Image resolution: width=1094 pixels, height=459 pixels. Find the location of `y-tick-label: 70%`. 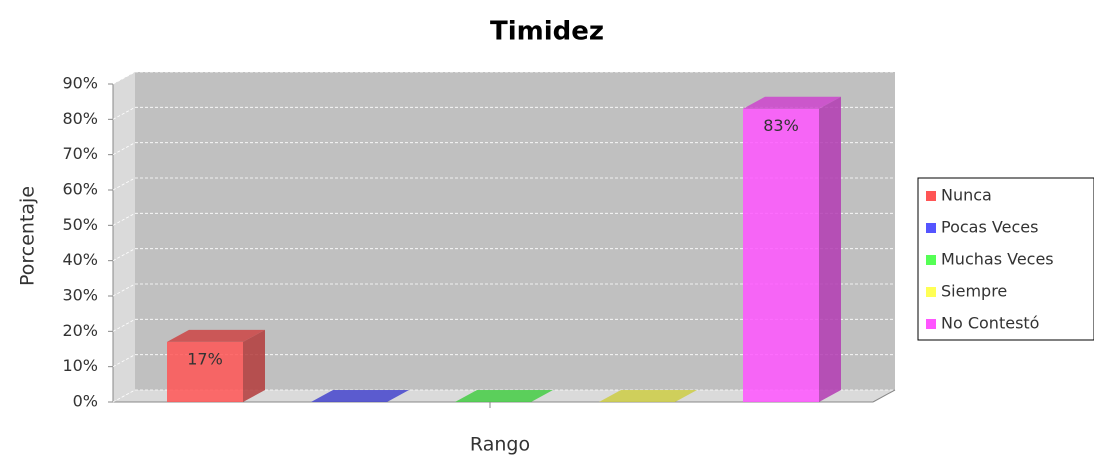

y-tick-label: 70% is located at coordinates (80, 153).